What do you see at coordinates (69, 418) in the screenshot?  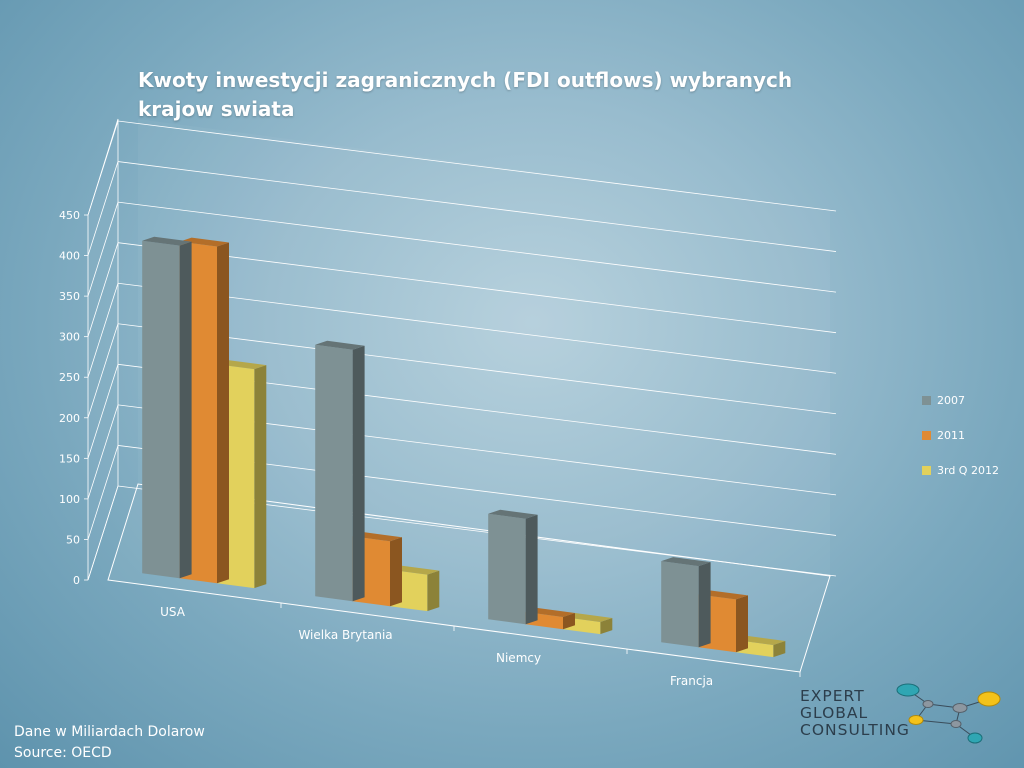 I see `y-tick-label: 200` at bounding box center [69, 418].